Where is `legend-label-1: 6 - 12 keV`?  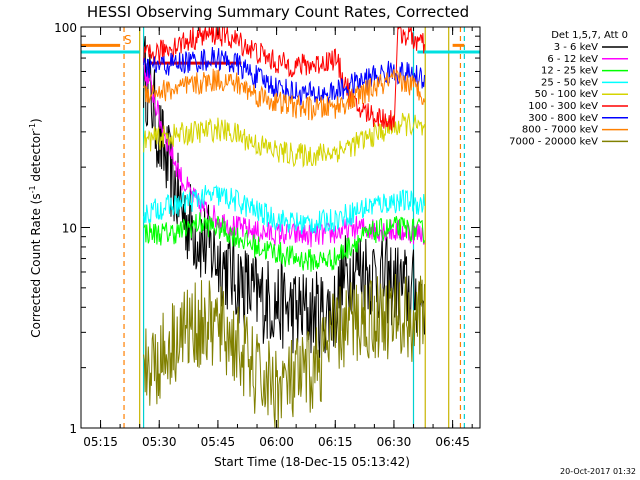 legend-label-1: 6 - 12 keV is located at coordinates (572, 59).